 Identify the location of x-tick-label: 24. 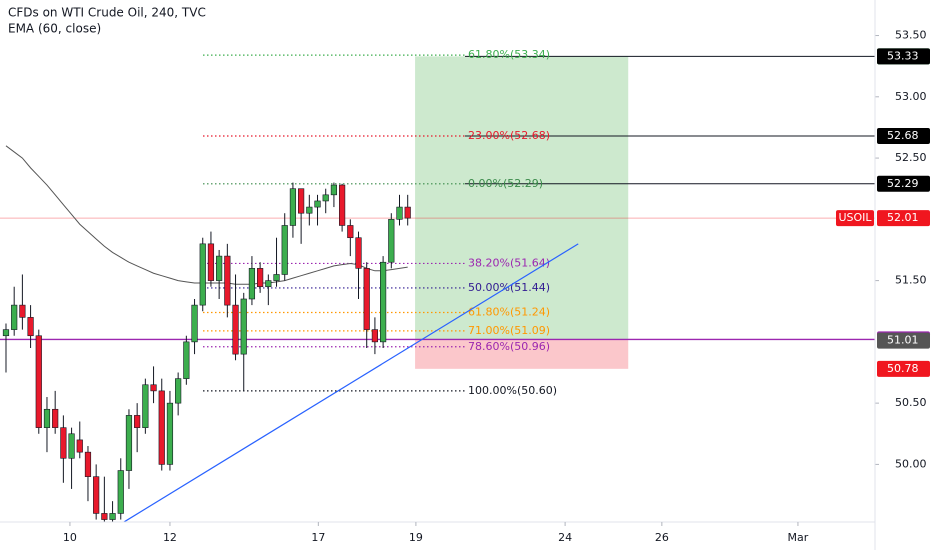
(565, 537).